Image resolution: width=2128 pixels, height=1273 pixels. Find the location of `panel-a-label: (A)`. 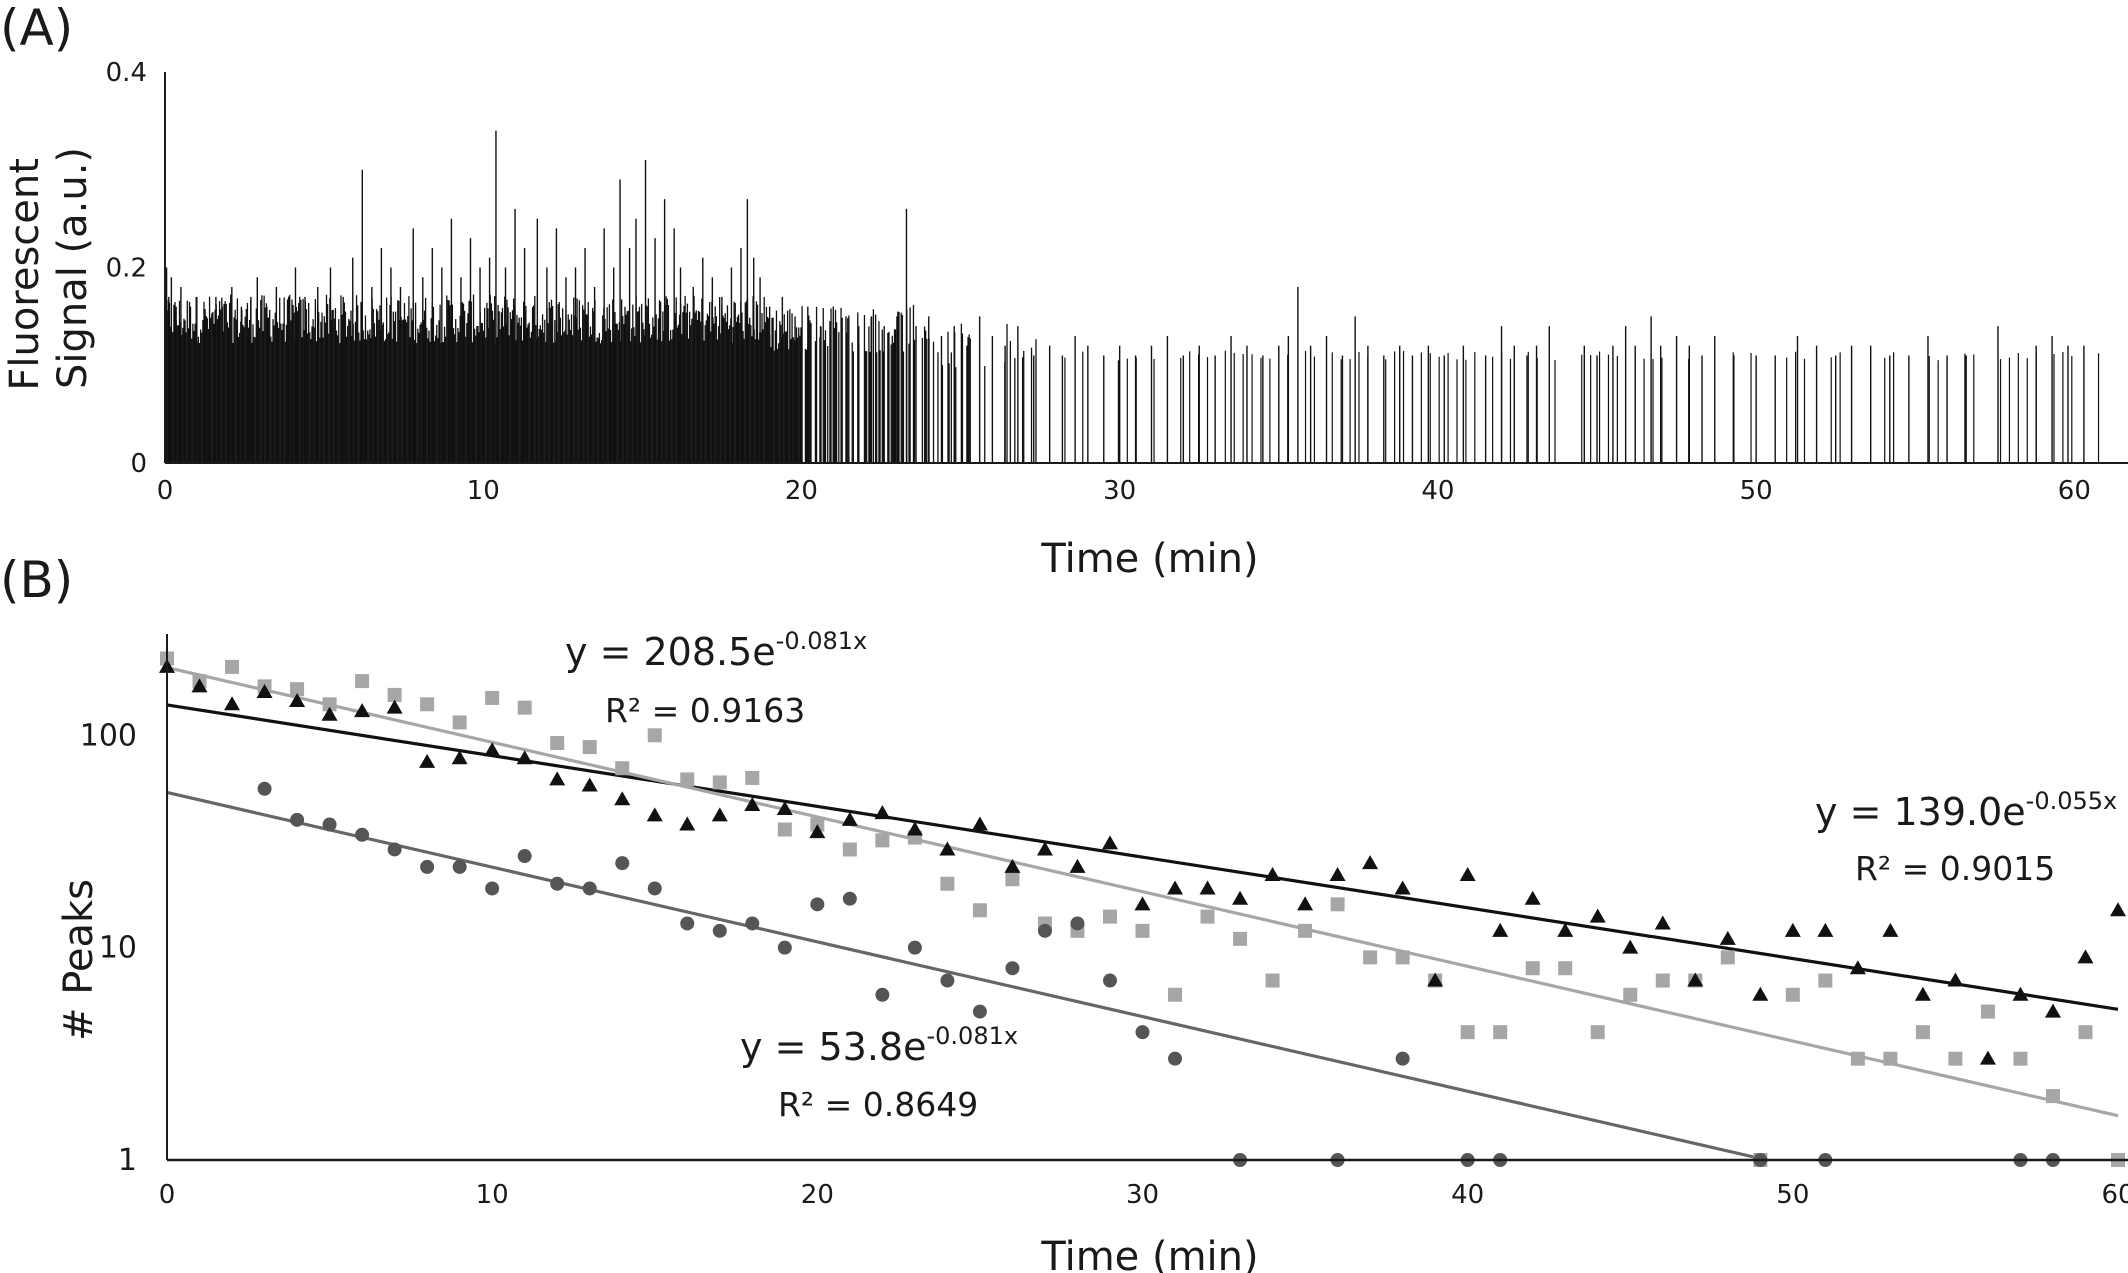

panel-a-label: (A) is located at coordinates (36, 28).